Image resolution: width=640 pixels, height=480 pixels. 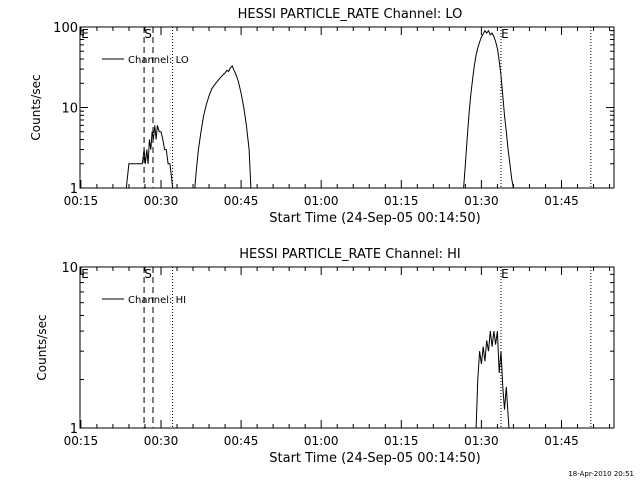 I want to click on chart-title: HESSI PARTICLE_RATE Channel: HI, so click(x=349, y=254).